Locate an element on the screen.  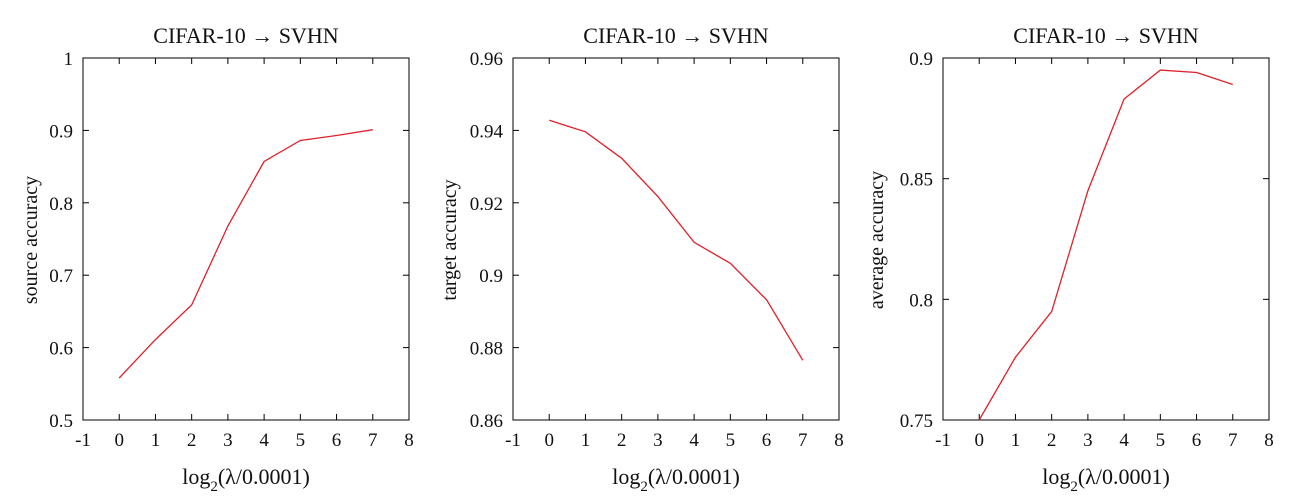
y-tick-label: 0.85 is located at coordinates (916, 180).